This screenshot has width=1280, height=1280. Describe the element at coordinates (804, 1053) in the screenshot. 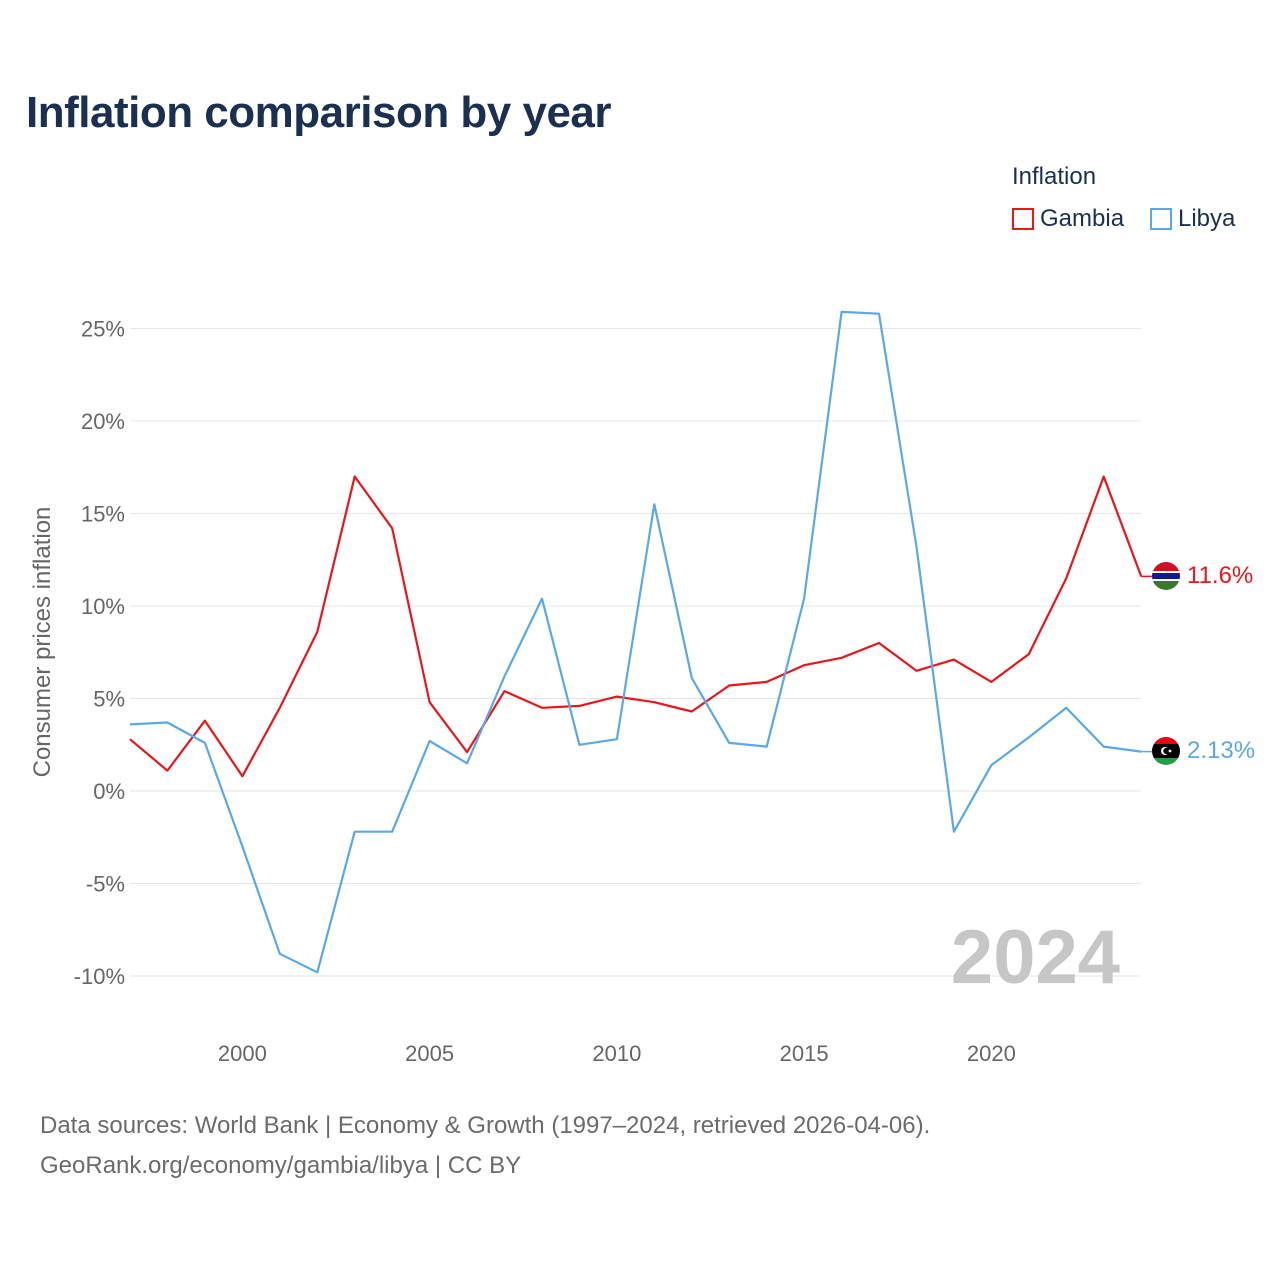

I see `x-tick-label: 2015` at that location.